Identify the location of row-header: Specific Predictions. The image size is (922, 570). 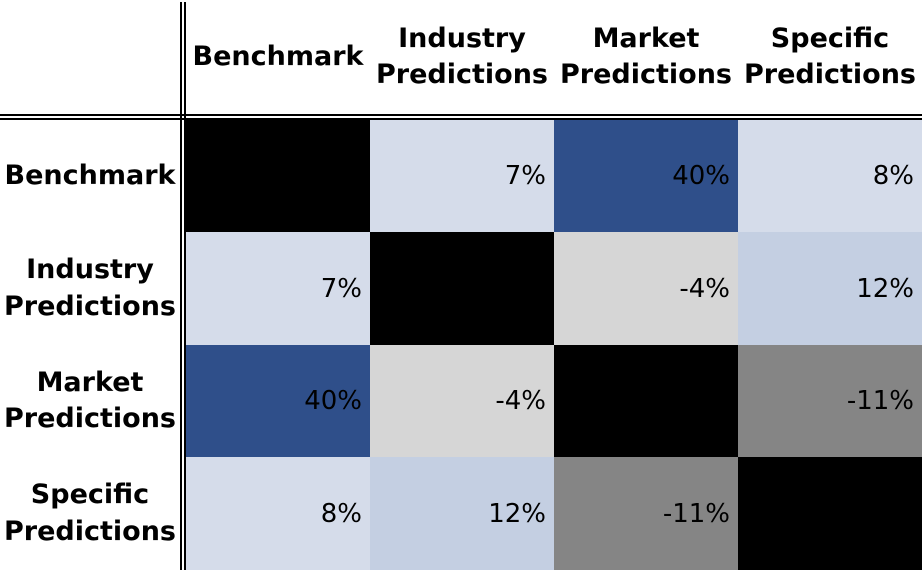
(89, 513).